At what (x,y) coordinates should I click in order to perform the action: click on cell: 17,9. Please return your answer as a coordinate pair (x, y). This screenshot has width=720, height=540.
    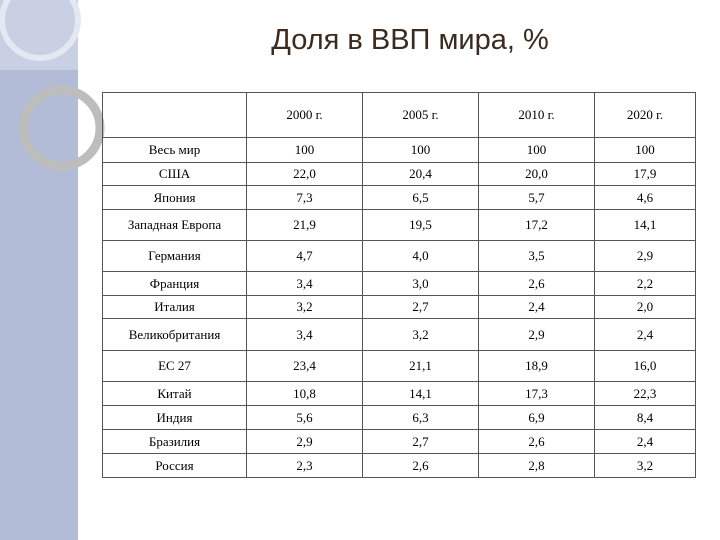
    Looking at the image, I should click on (645, 174).